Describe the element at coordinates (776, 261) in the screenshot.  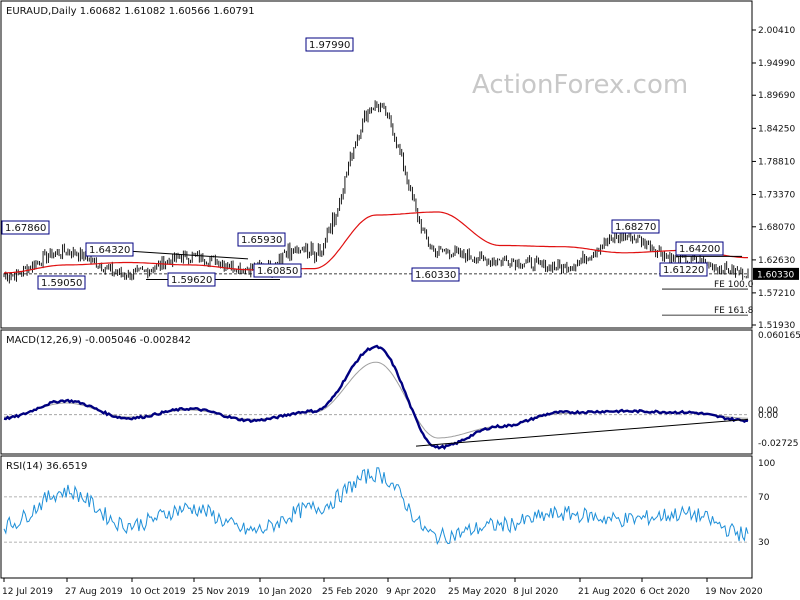
I see `price-tick-label: 1.62630` at that location.